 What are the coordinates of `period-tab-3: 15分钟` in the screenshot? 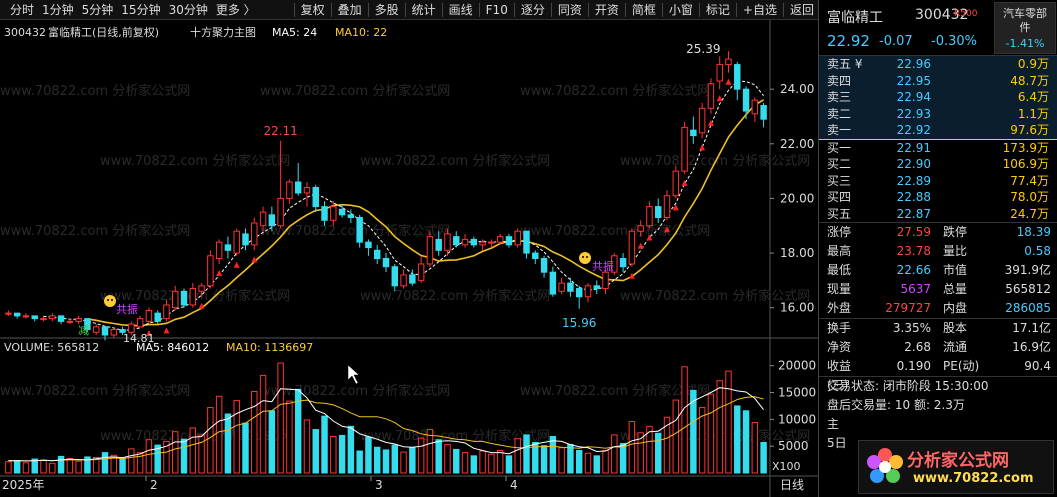 It's located at (141, 9).